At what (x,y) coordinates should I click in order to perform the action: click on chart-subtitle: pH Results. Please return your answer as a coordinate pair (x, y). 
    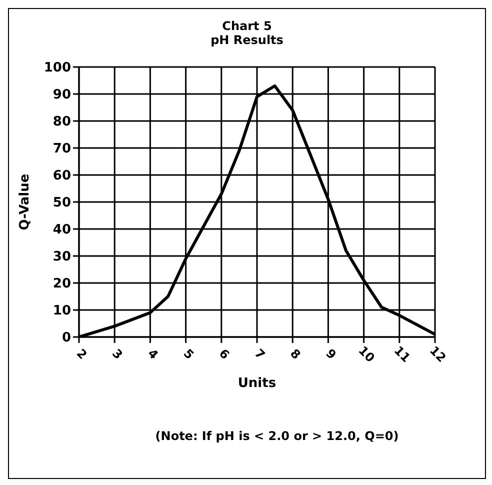
    Looking at the image, I should click on (247, 40).